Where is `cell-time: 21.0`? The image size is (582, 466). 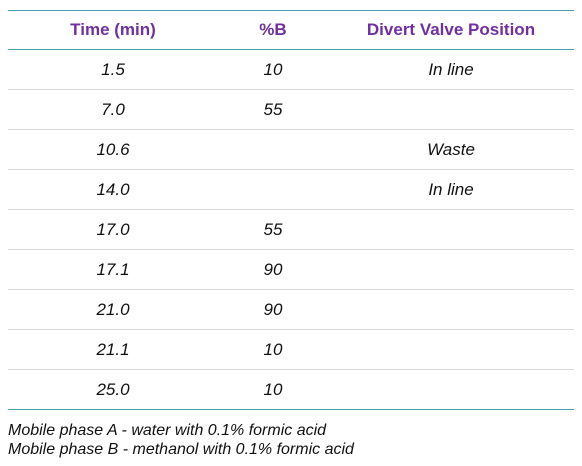 cell-time: 21.0 is located at coordinates (113, 309).